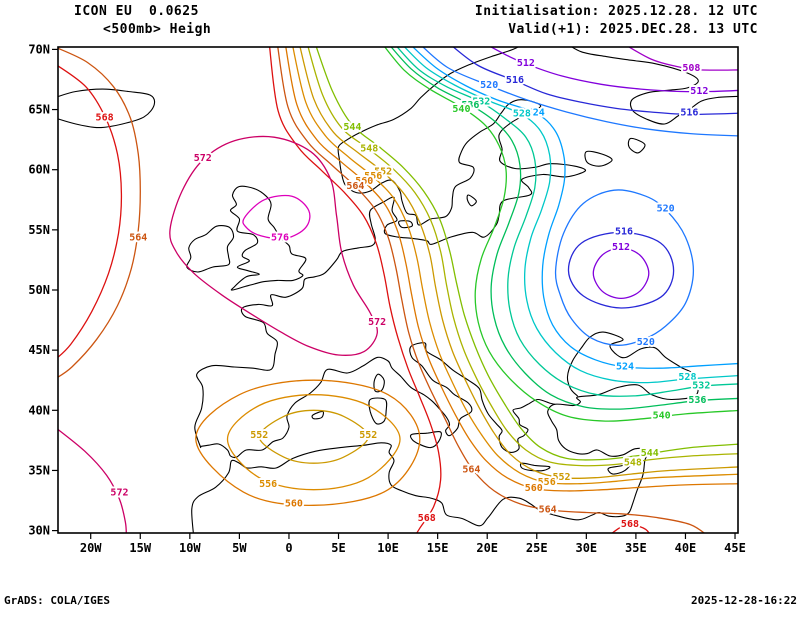 This screenshot has width=800, height=618. Describe the element at coordinates (157, 29) in the screenshot. I see `field-title: <500mb> Heigh` at that location.